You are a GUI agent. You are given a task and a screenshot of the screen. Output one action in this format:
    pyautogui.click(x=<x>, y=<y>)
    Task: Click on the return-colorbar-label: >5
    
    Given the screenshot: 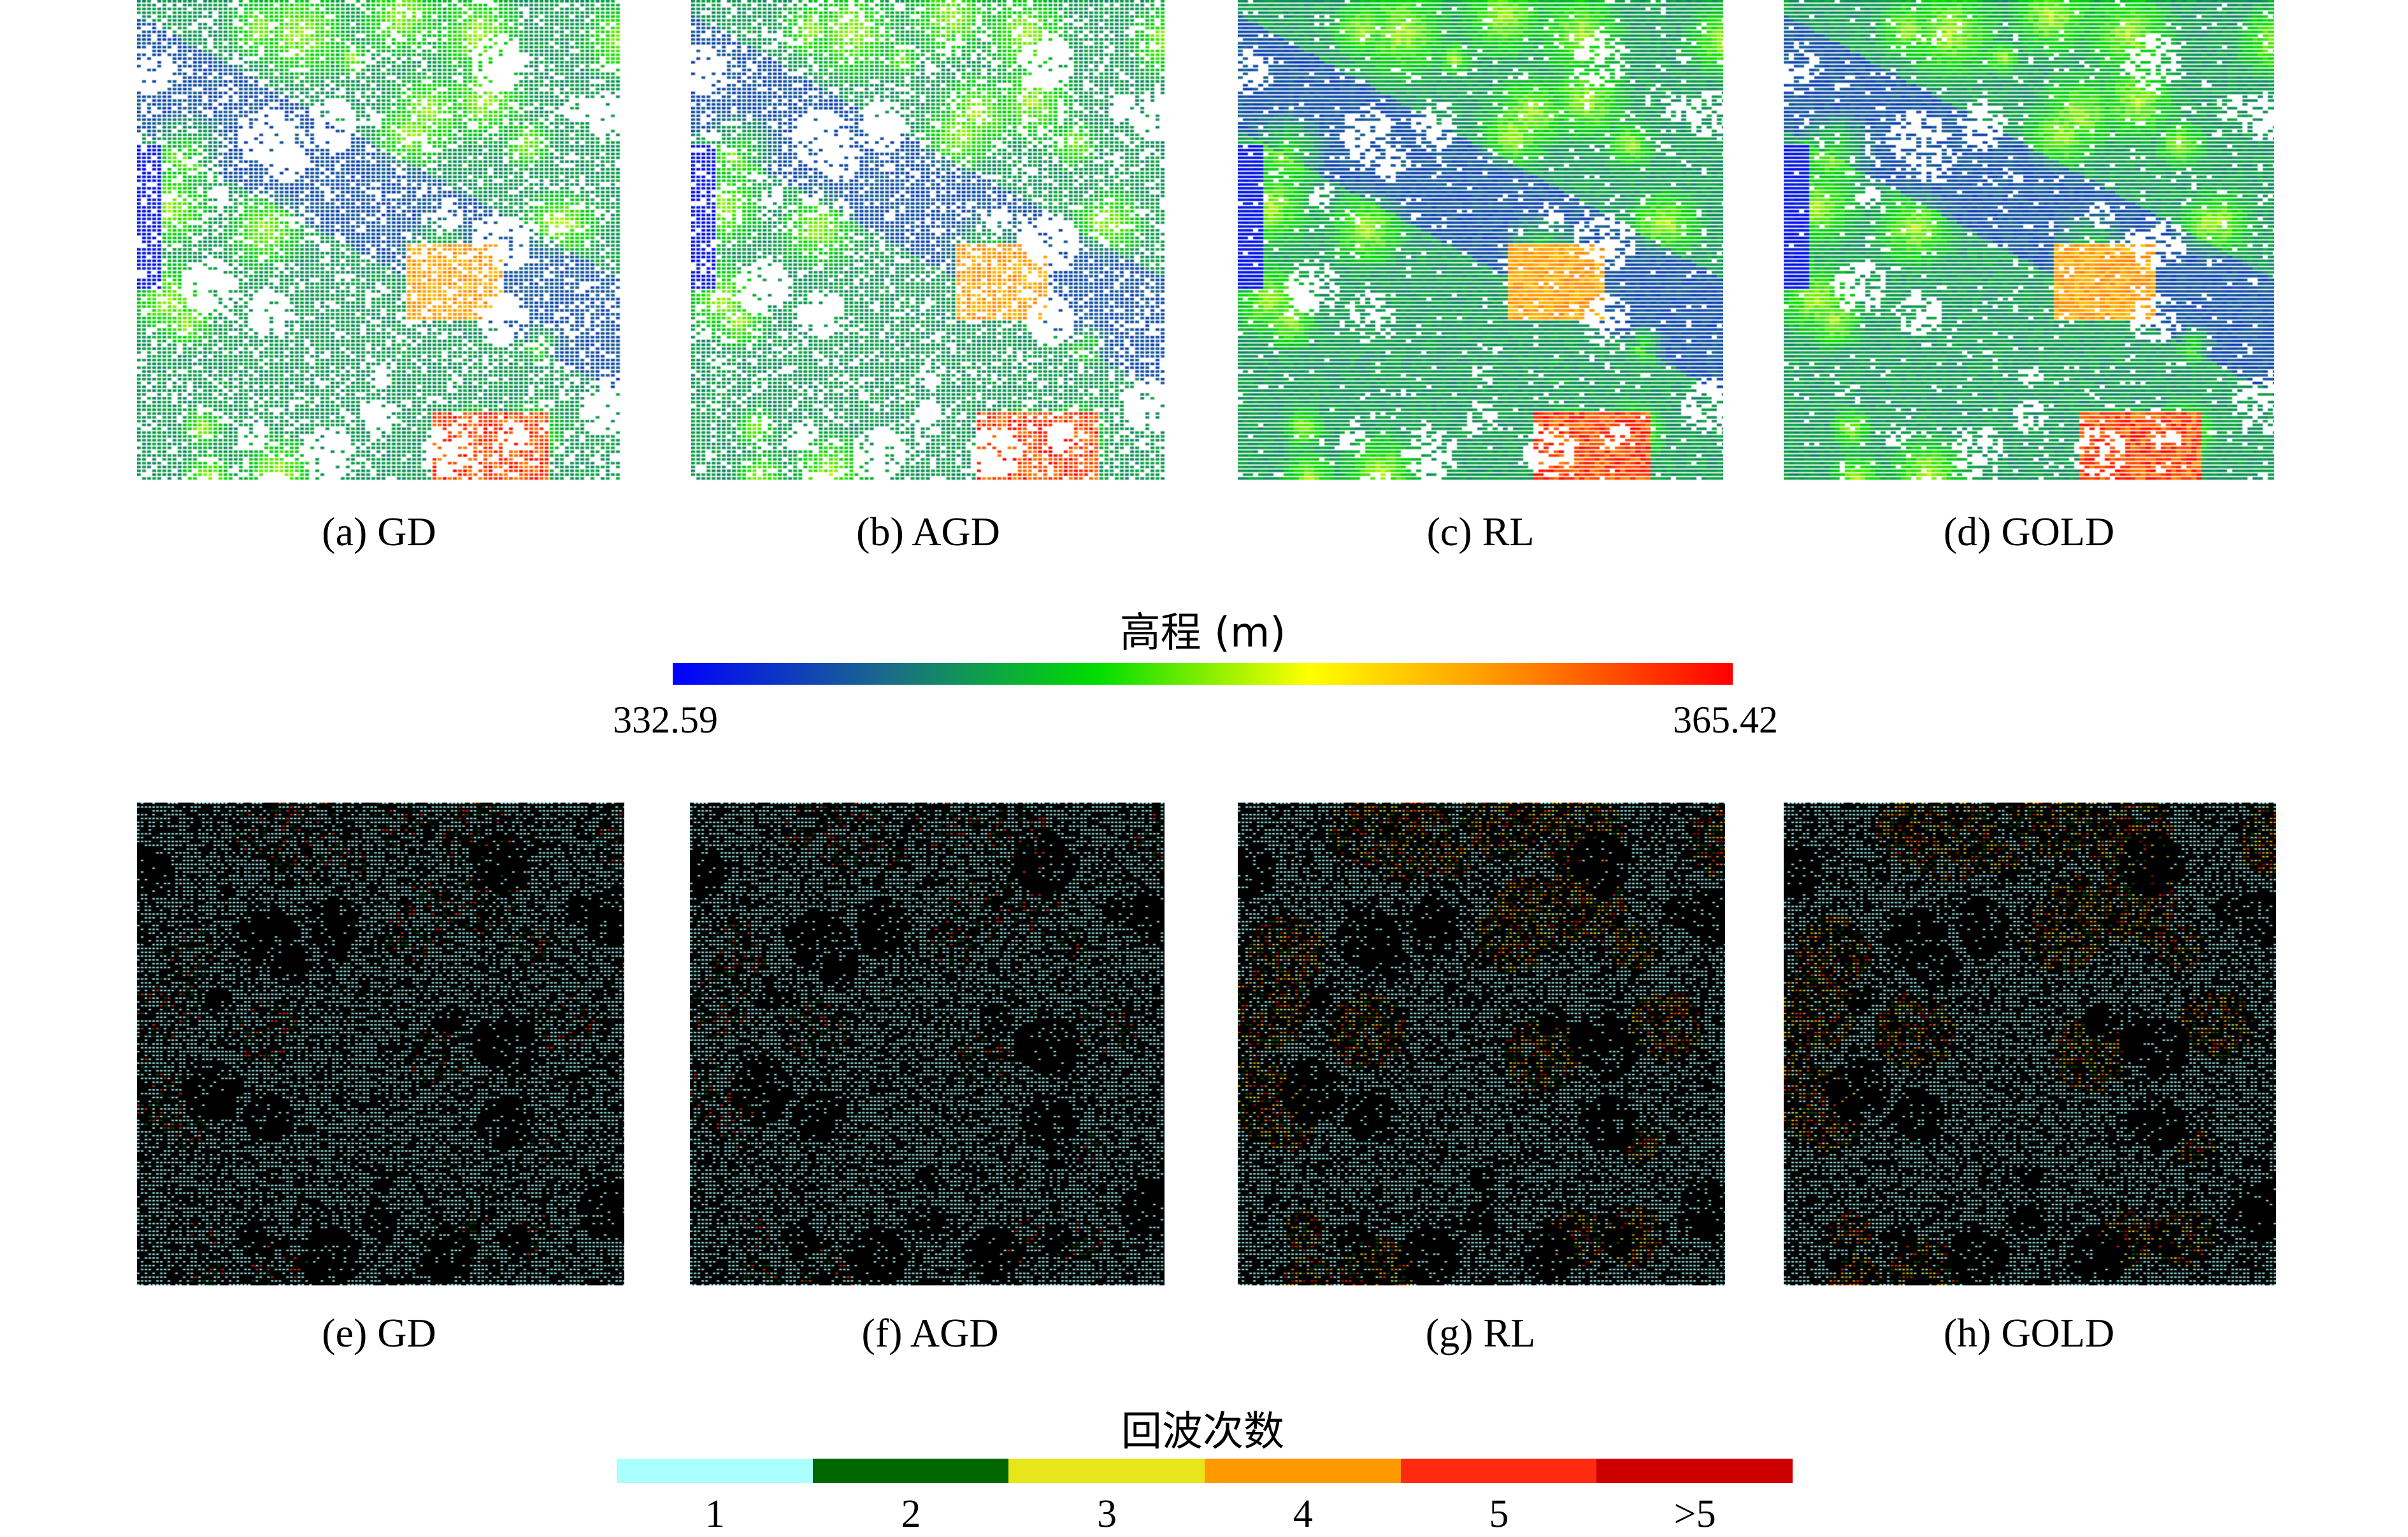 What is the action you would take?
    pyautogui.click(x=1694, y=1514)
    